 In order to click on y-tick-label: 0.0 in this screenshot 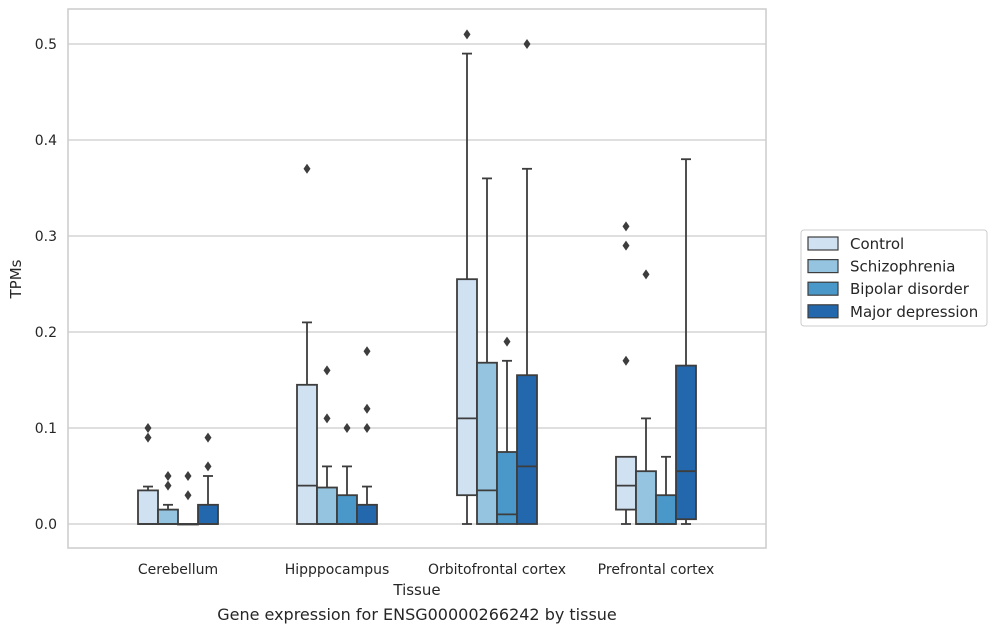, I will do `click(46, 525)`.